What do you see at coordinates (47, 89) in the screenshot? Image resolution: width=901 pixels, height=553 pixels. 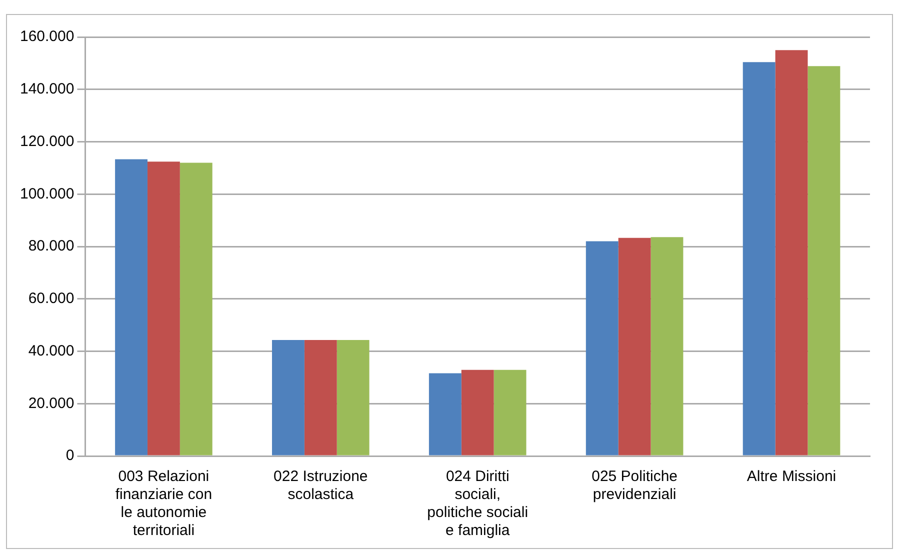 I see `y-tick-label: 140.000` at bounding box center [47, 89].